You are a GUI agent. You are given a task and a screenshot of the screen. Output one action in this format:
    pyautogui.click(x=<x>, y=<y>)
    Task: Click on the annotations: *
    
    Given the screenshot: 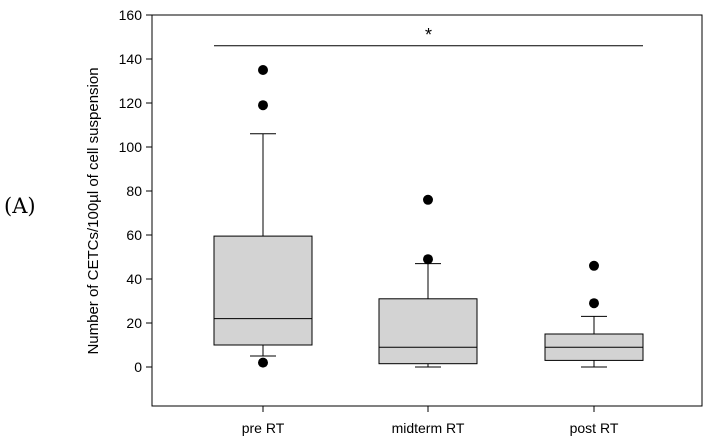 What is the action you would take?
    pyautogui.click(x=428, y=36)
    